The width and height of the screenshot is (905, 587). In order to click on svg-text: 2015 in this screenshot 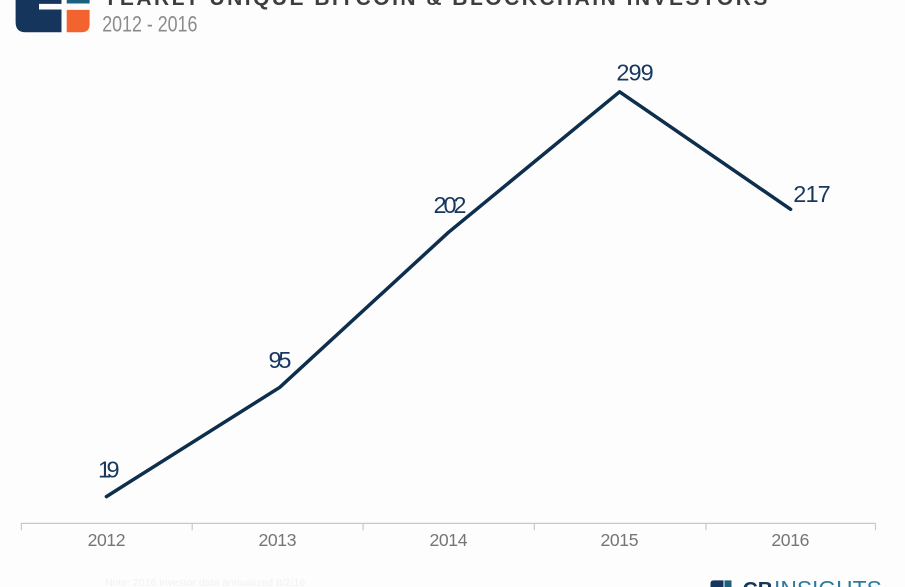, I will do `click(620, 540)`.